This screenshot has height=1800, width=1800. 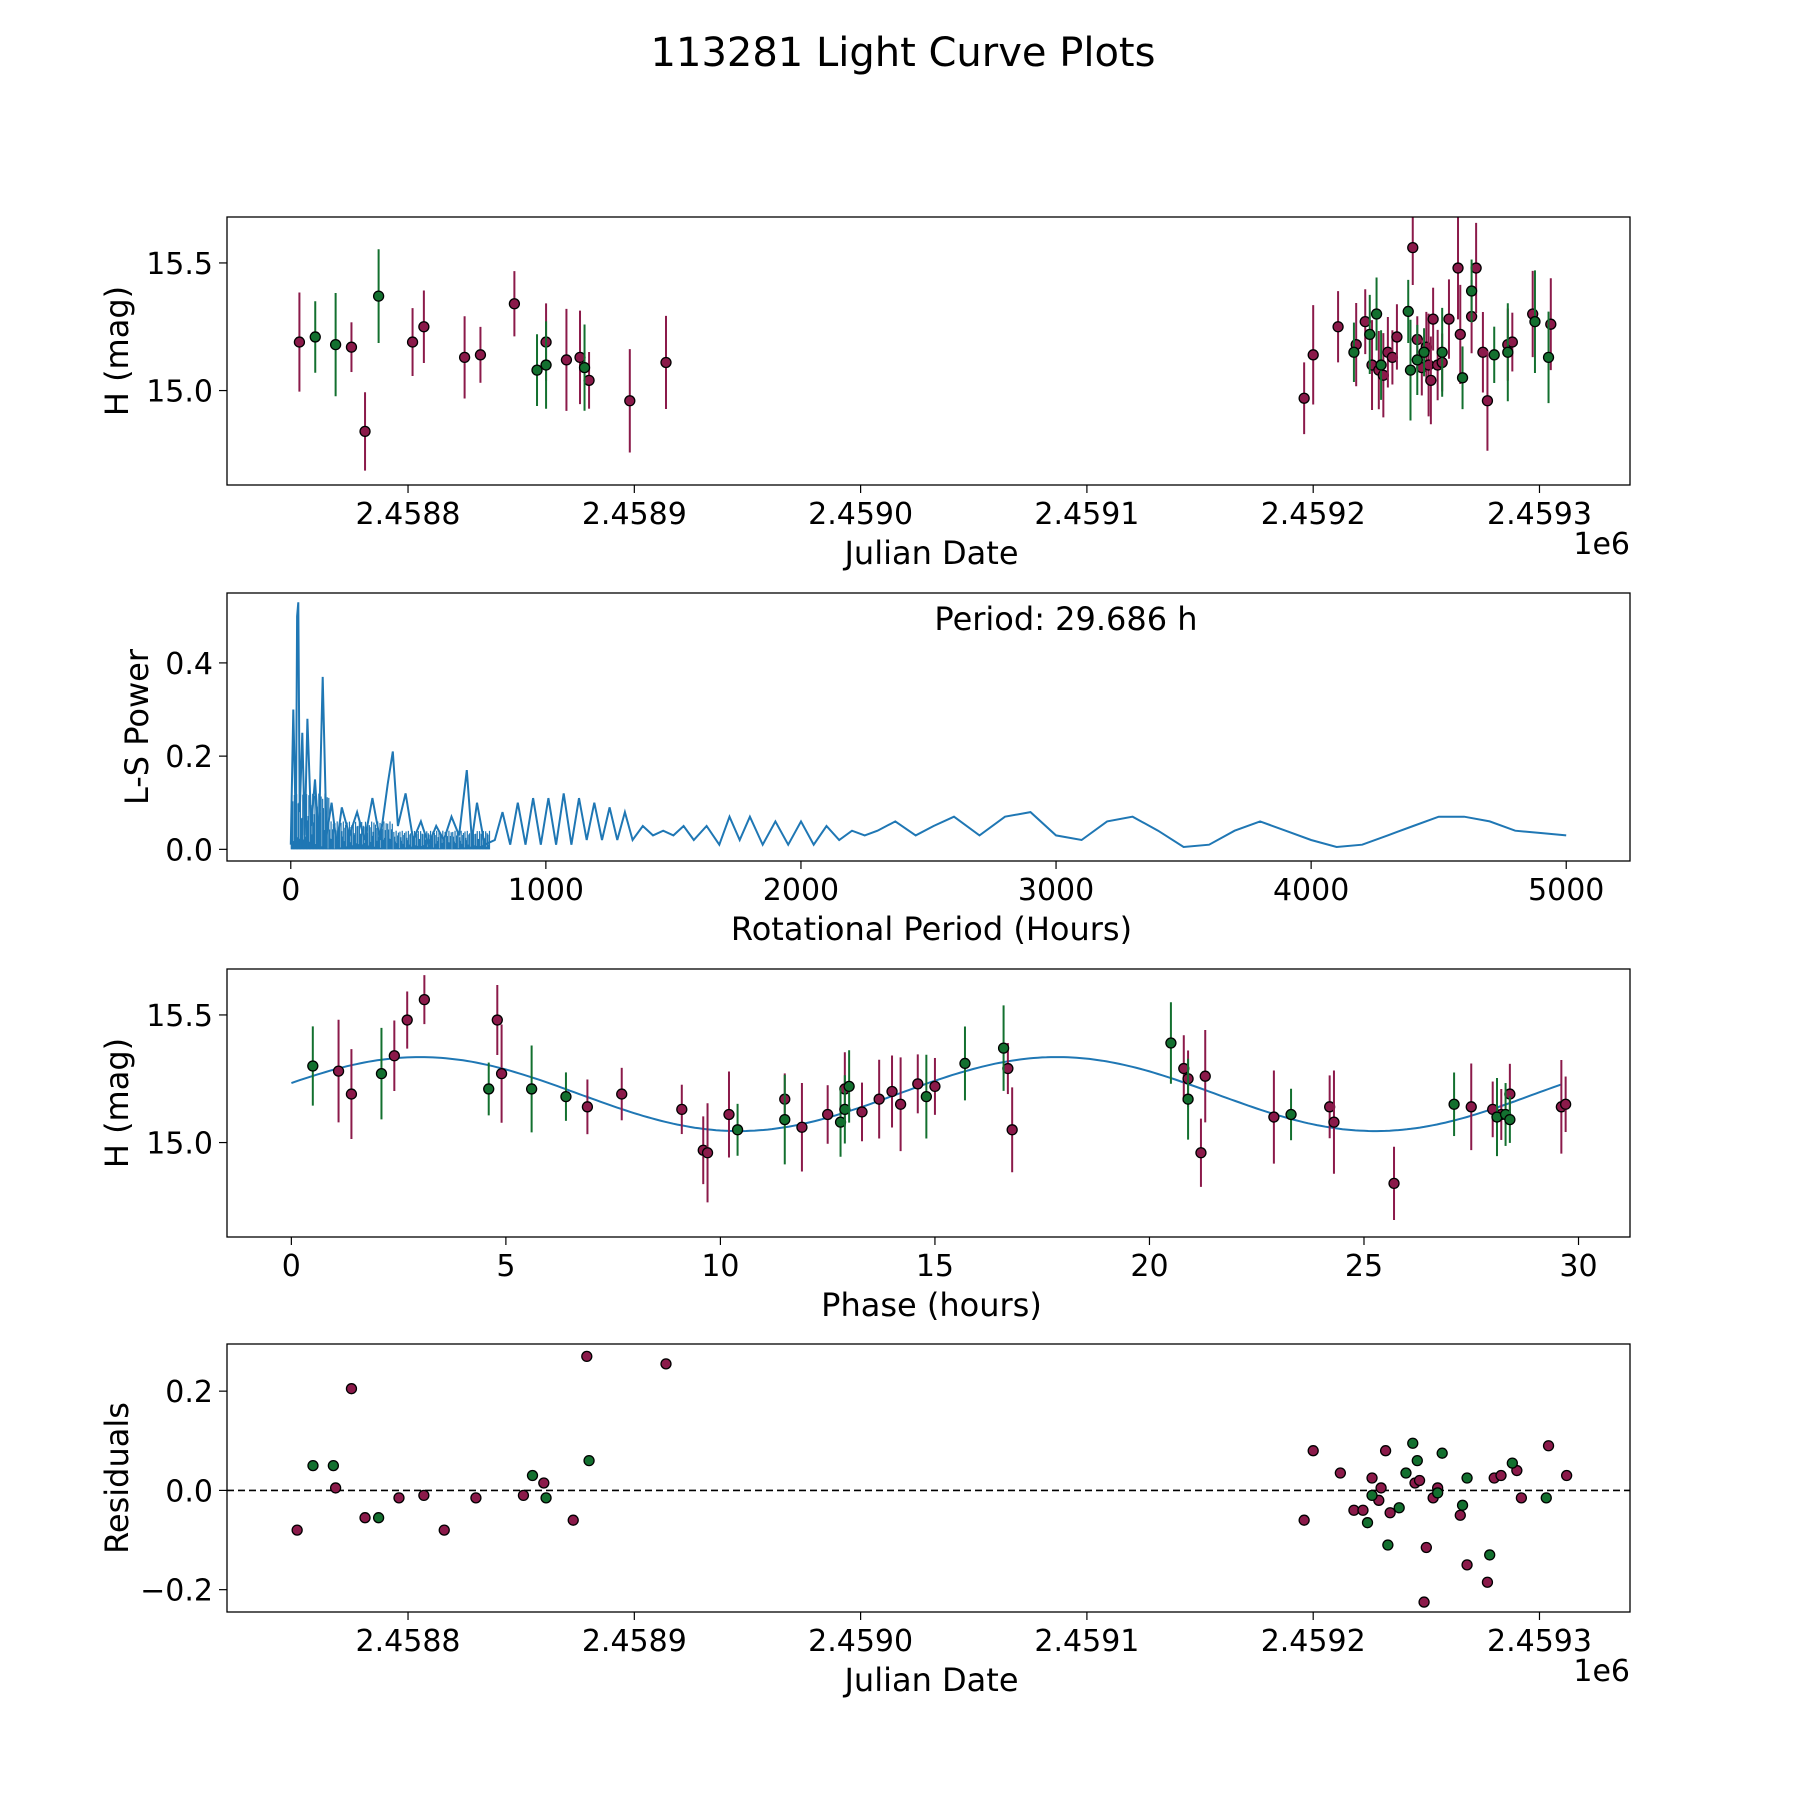 What do you see at coordinates (189, 850) in the screenshot?
I see `y-tick-label: 0.0` at bounding box center [189, 850].